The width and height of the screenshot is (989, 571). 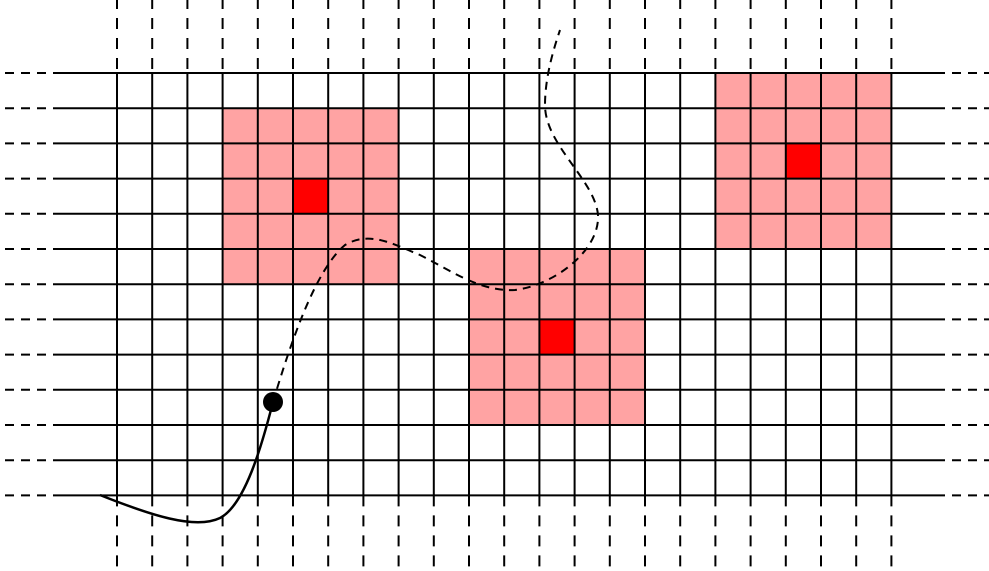 I want to click on region-right-center-cell, so click(x=803, y=161).